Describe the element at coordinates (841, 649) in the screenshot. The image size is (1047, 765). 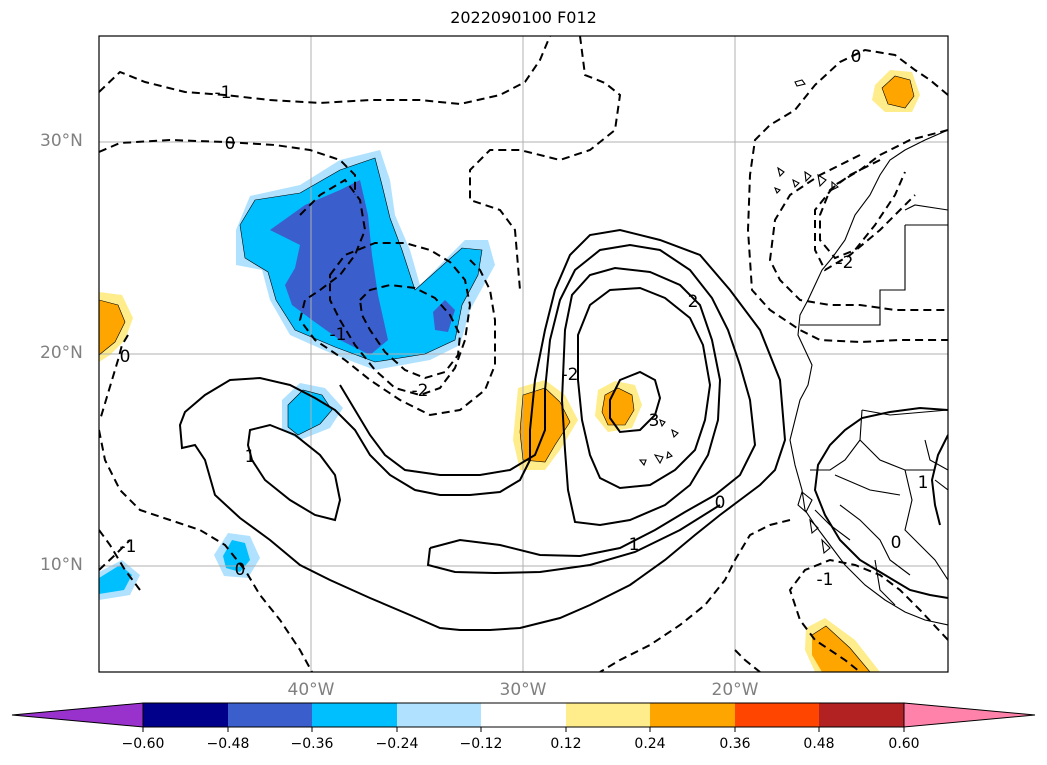
I see `shade-pos-mid-e` at that location.